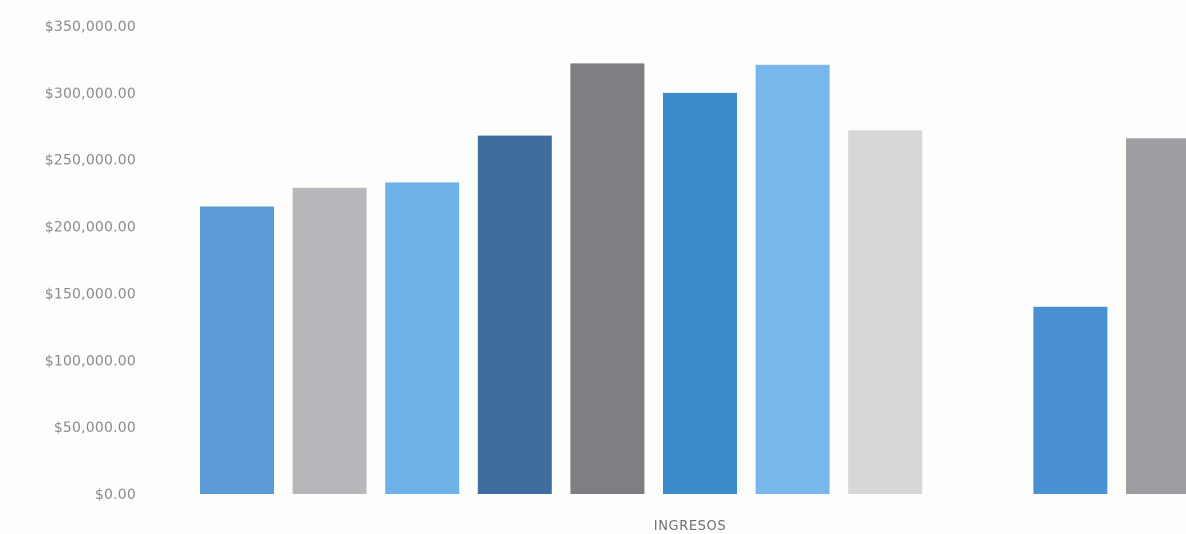  I want to click on y-tick-label: $50,000.00, so click(95, 428).